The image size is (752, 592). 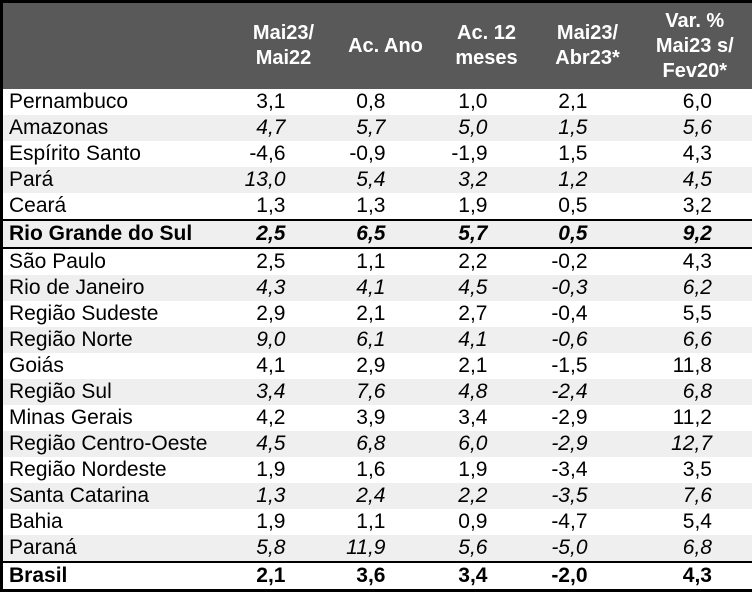 I want to click on value-cell: -5,0, so click(x=588, y=548).